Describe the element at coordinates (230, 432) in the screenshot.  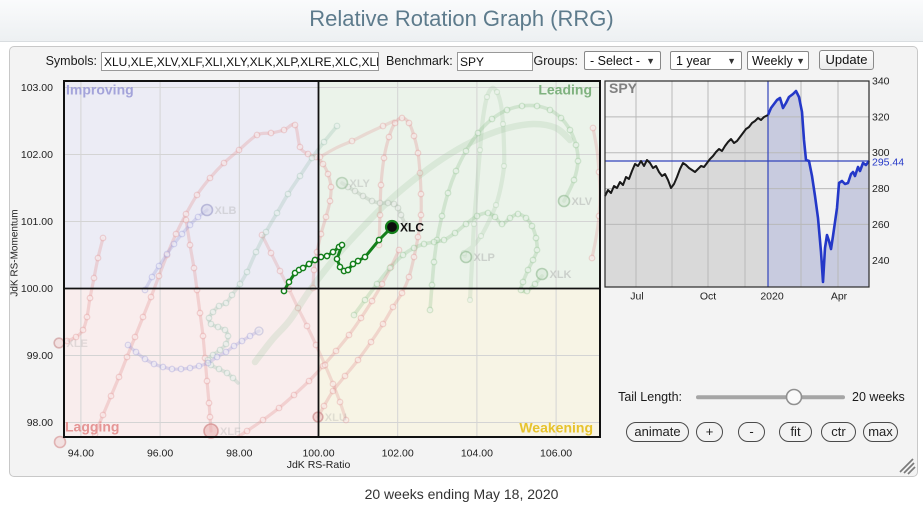
I see `svg-text: XLF` at that location.